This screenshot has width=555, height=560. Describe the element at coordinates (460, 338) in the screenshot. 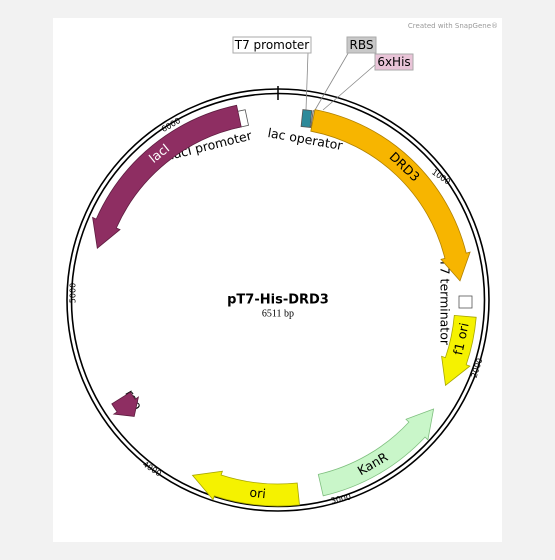

I see `feature-label: f1 ori` at that location.